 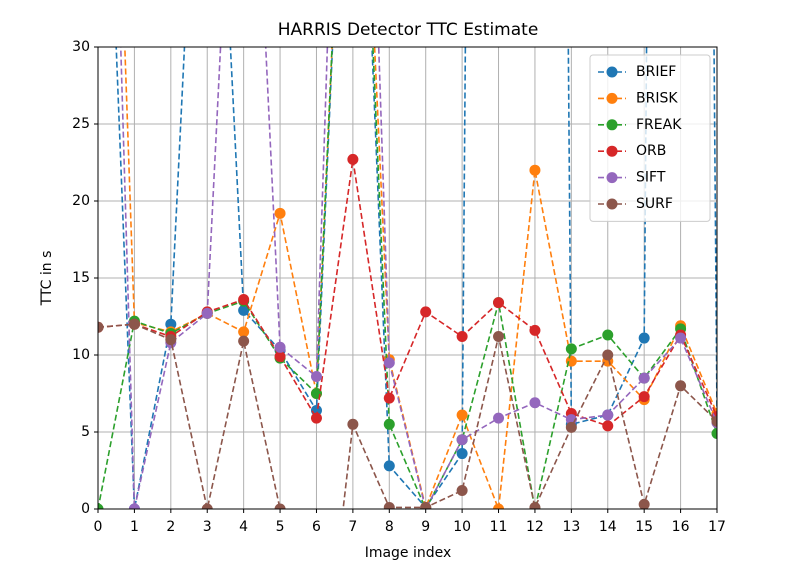 What do you see at coordinates (81, 124) in the screenshot?
I see `y-tick-label: 25` at bounding box center [81, 124].